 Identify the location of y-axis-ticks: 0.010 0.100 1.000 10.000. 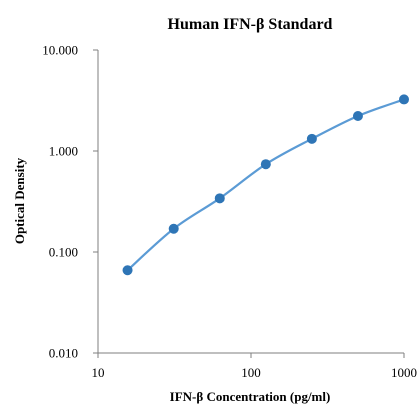
(70, 202).